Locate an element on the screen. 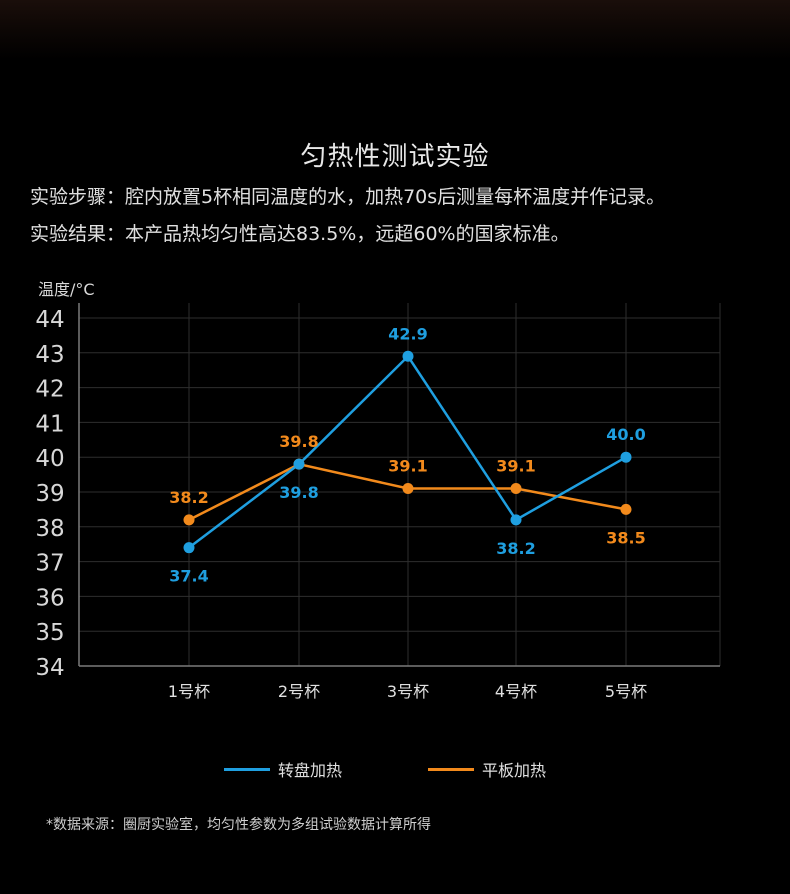 Image resolution: width=790 pixels, height=894 pixels. top-gradient-band is located at coordinates (395, 30).